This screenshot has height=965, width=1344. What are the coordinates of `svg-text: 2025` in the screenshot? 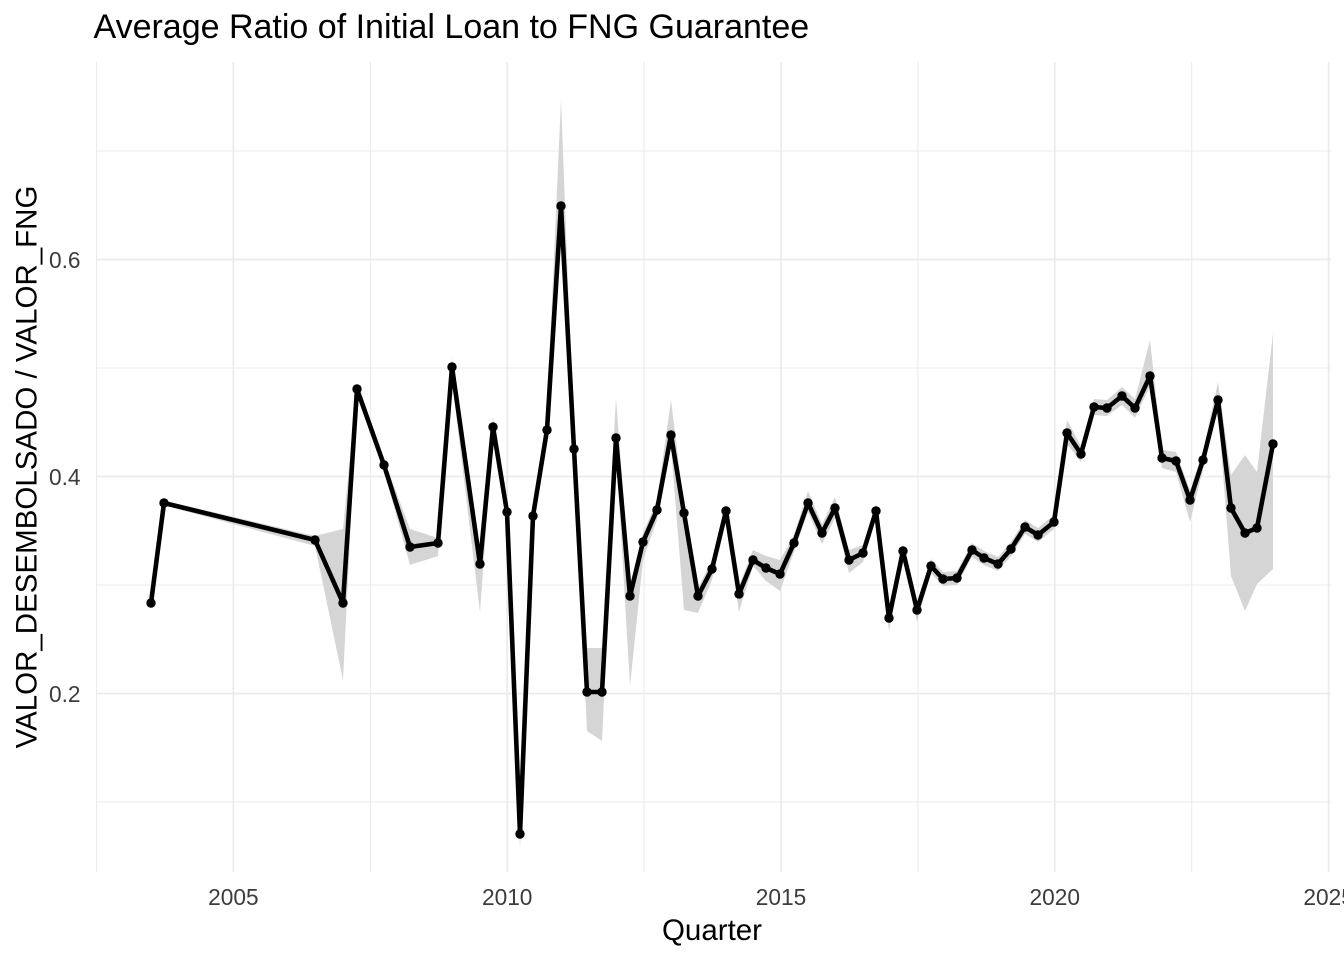 It's located at (1323, 897).